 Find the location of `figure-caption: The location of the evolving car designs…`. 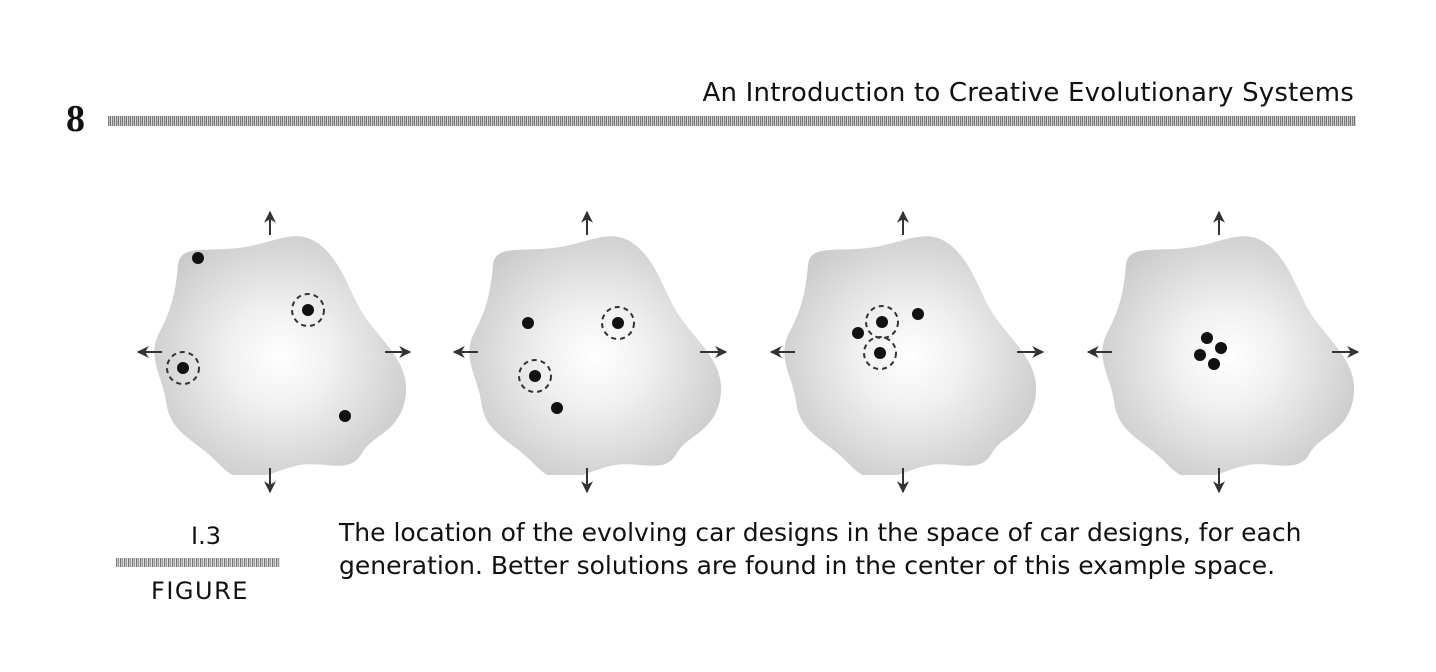

figure-caption: The location of the evolving car designs… is located at coordinates (834, 549).